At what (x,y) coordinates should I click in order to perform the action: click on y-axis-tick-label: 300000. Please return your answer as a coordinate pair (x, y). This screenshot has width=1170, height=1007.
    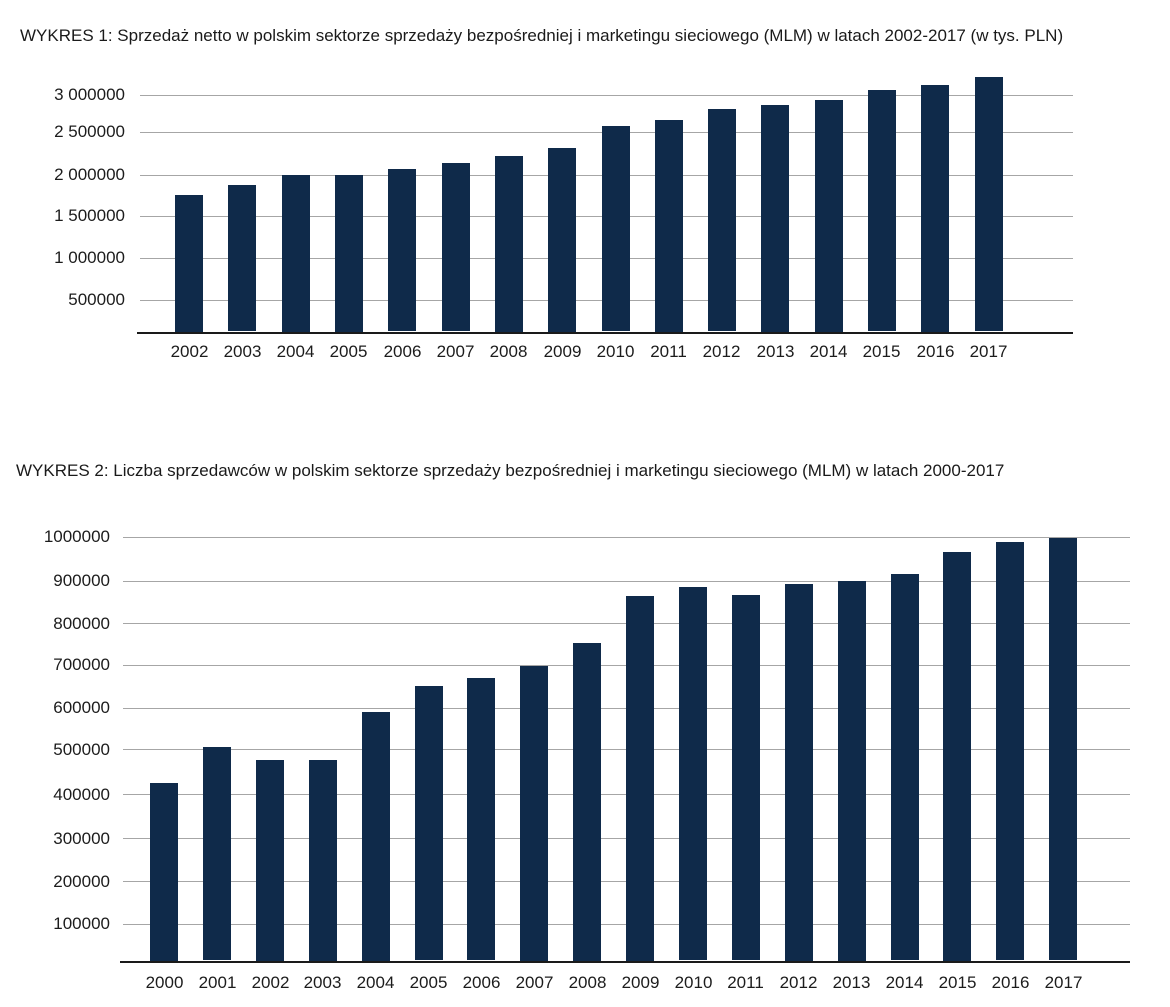
    Looking at the image, I should click on (81, 838).